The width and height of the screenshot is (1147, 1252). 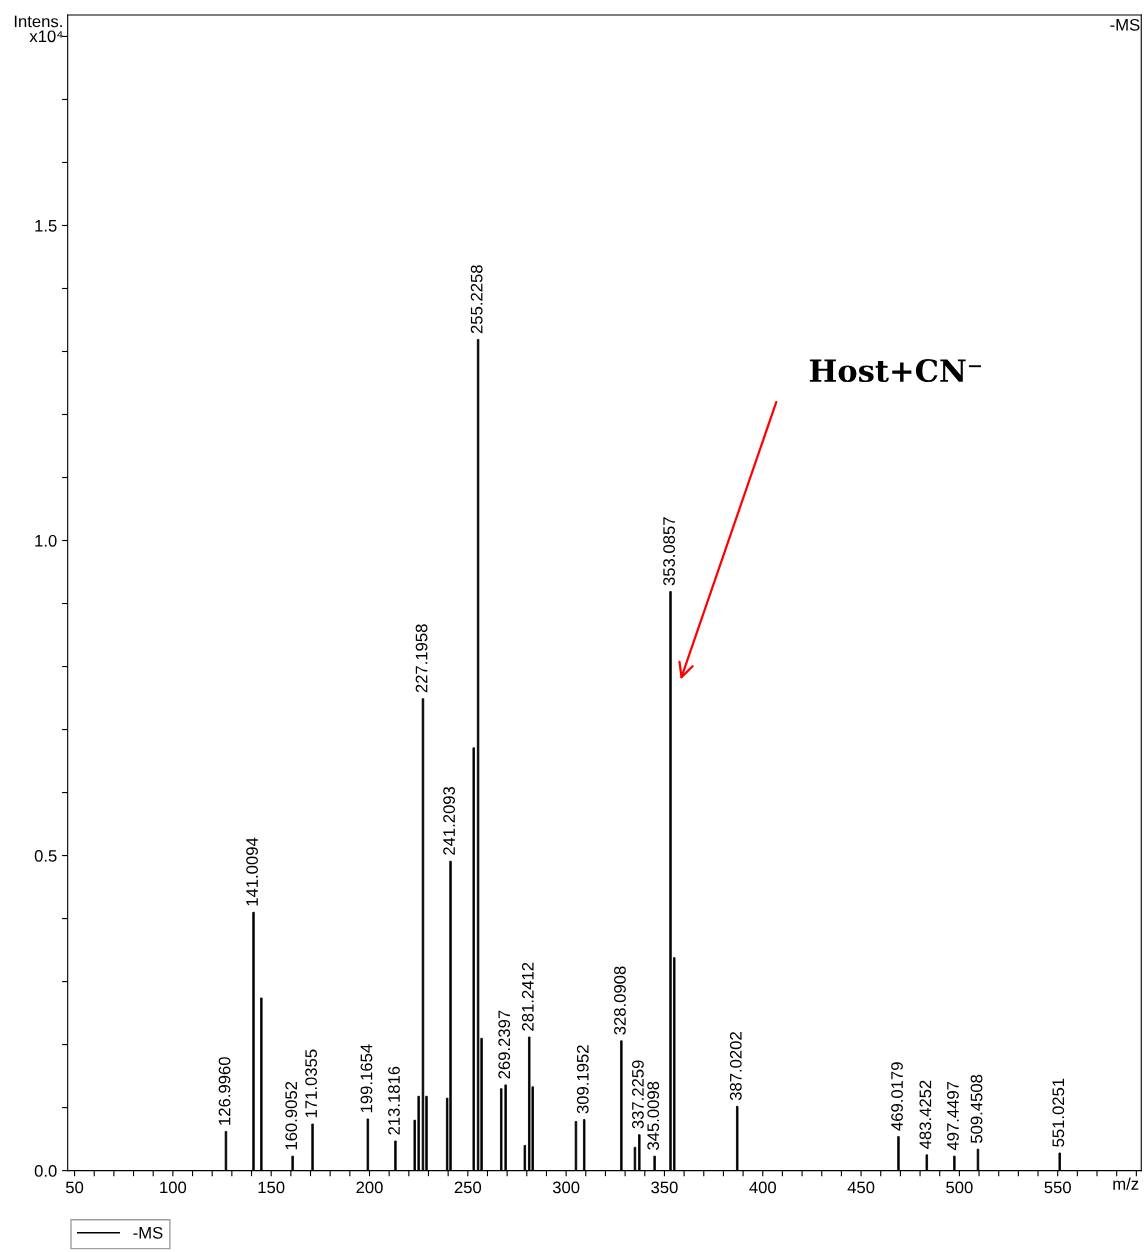 I want to click on x-tick-label: 550, so click(x=1057, y=1187).